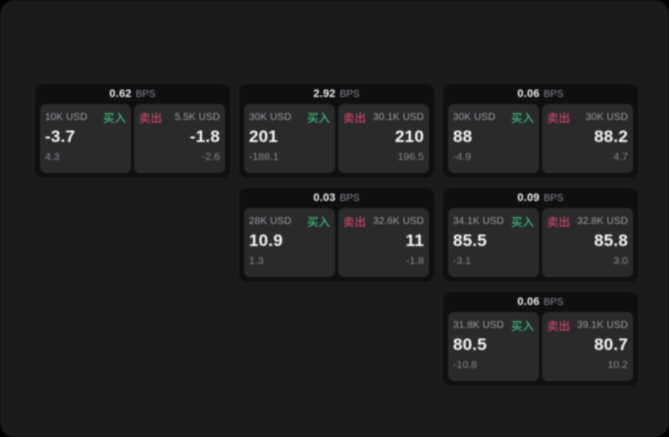  I want to click on sell-price: 85.8, so click(611, 240).